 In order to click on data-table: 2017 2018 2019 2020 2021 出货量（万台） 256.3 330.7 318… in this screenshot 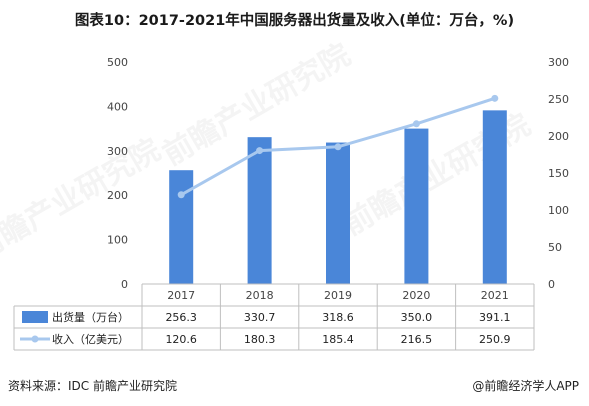, I will do `click(274, 317)`.